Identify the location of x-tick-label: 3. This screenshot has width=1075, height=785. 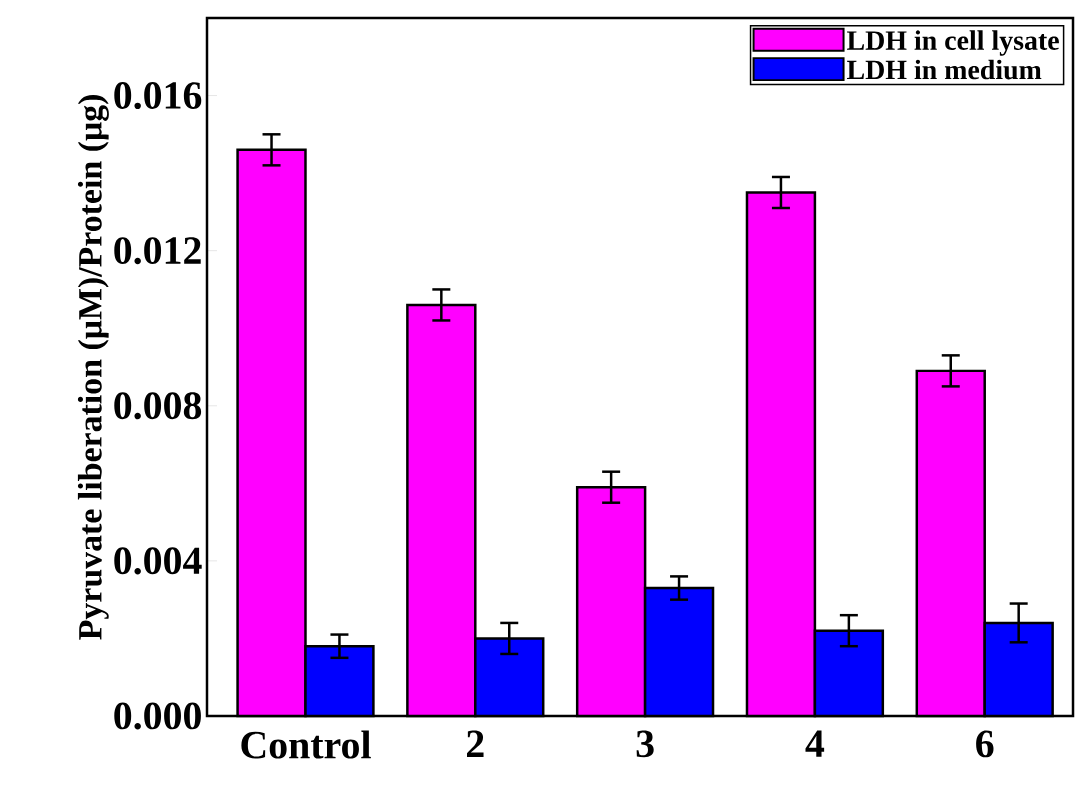
(645, 744).